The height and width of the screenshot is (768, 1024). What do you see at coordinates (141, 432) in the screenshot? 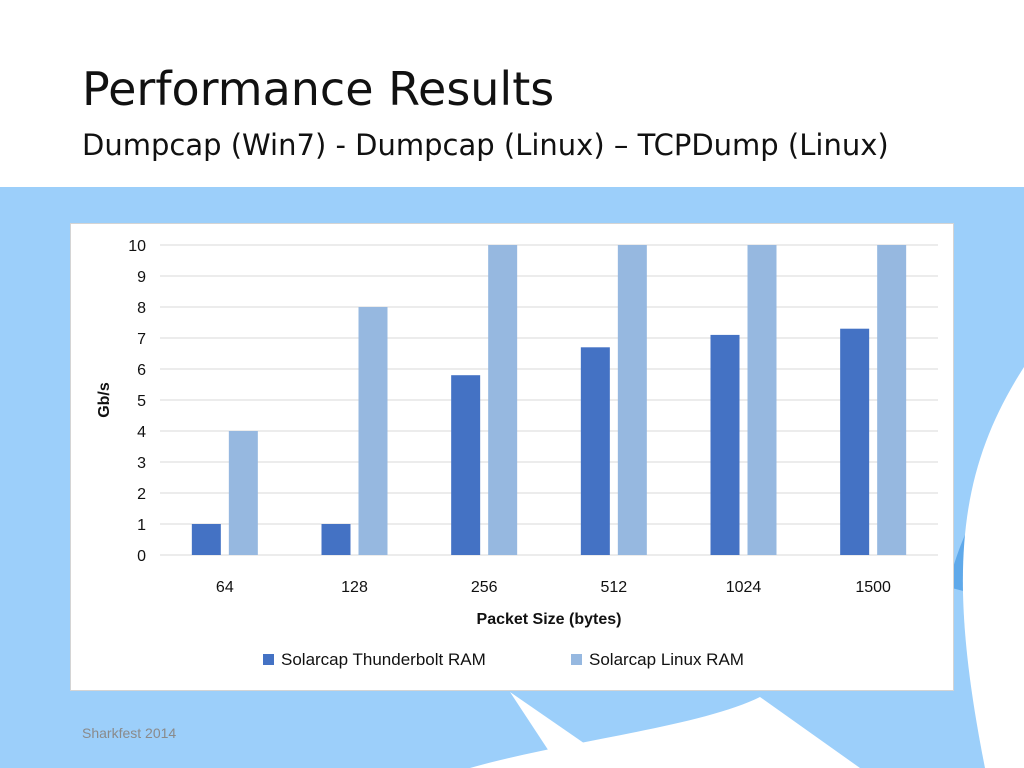
I see `y-tick-label: 4` at bounding box center [141, 432].